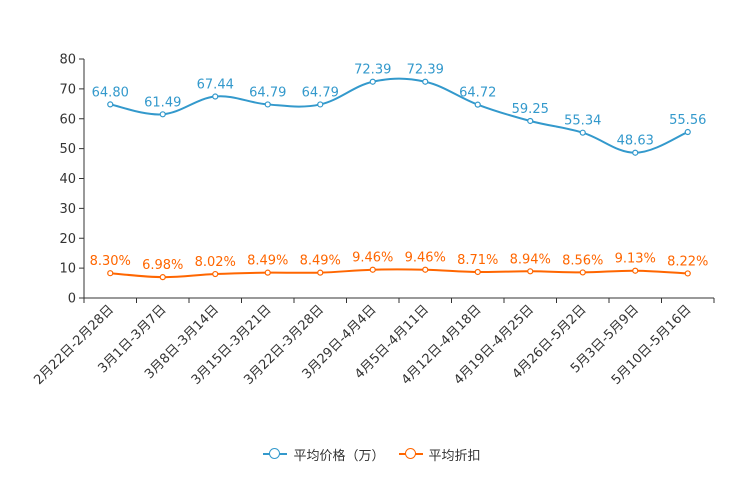 The image size is (744, 496). Describe the element at coordinates (339, 456) in the screenshot. I see `legend-label-avg-price: 平均价格（万）` at that location.